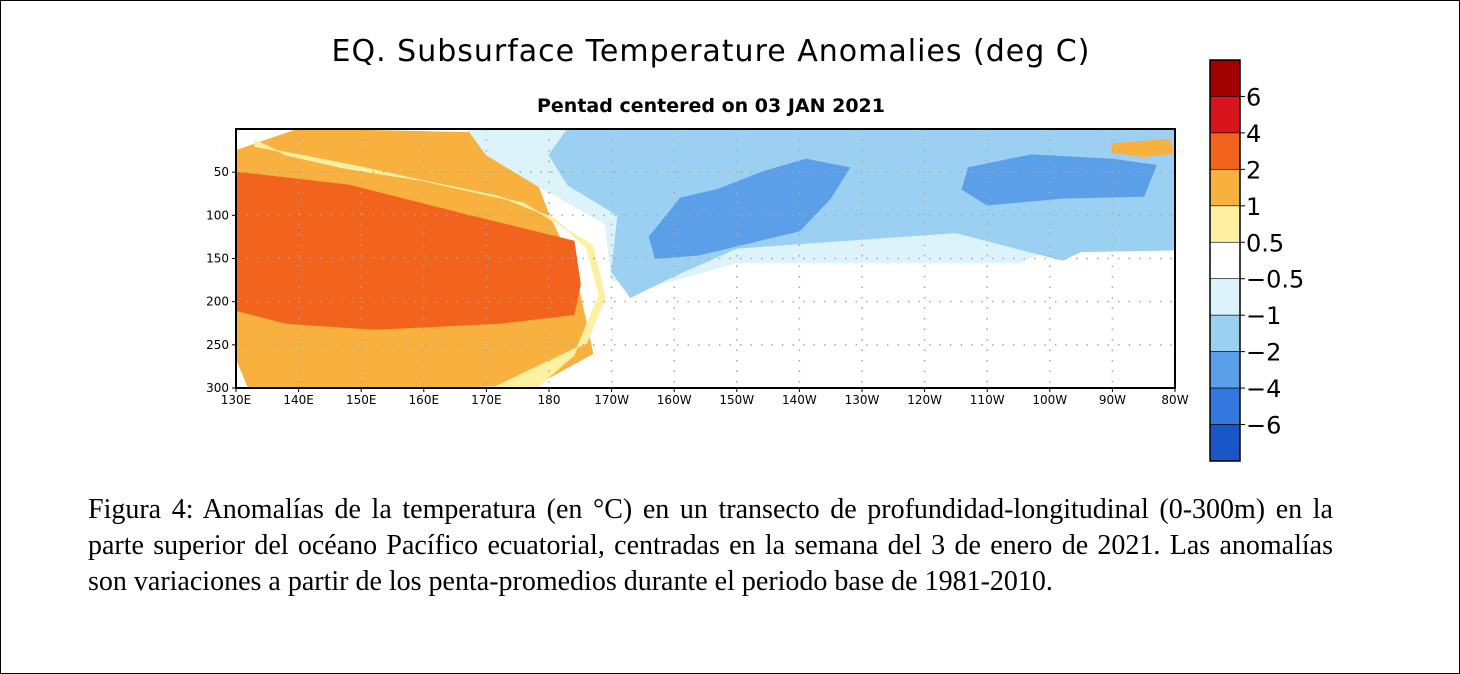  Describe the element at coordinates (711, 106) in the screenshot. I see `chart-subtitle: Pentad centered on 03 JAN 2021` at that location.